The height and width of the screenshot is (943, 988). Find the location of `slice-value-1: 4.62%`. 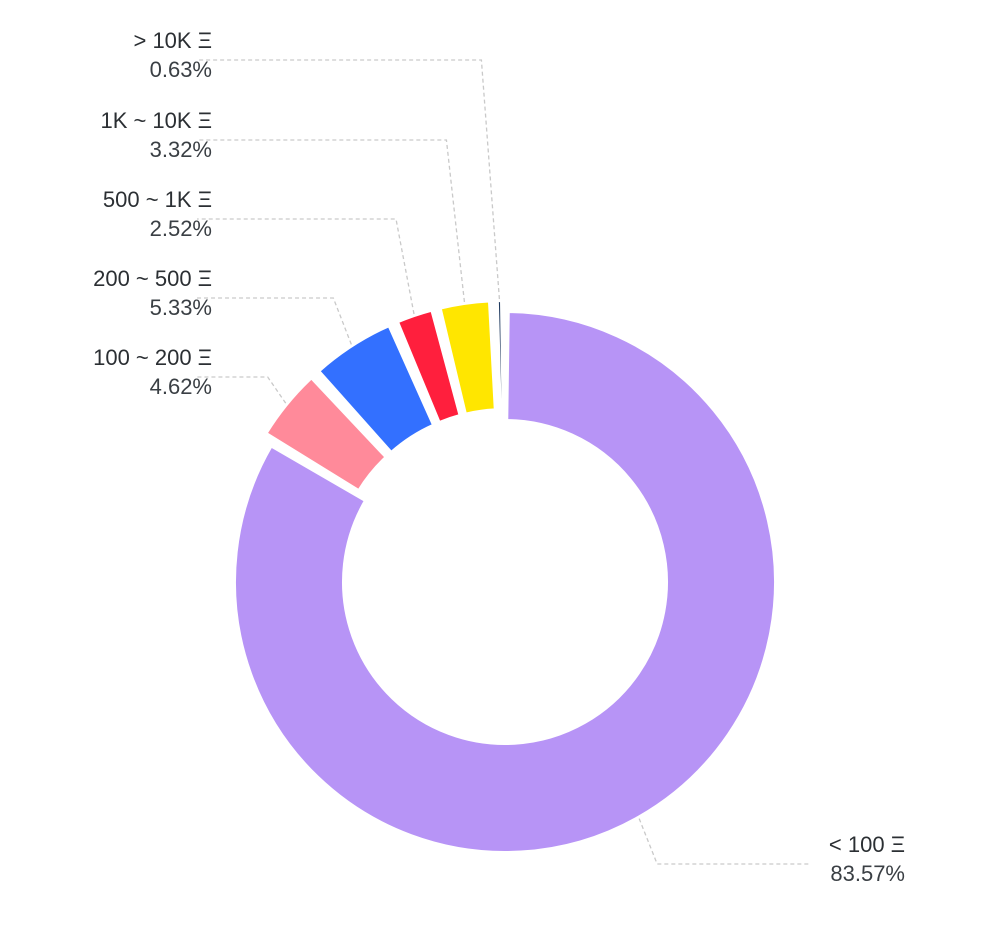

slice-value-1: 4.62% is located at coordinates (181, 386).